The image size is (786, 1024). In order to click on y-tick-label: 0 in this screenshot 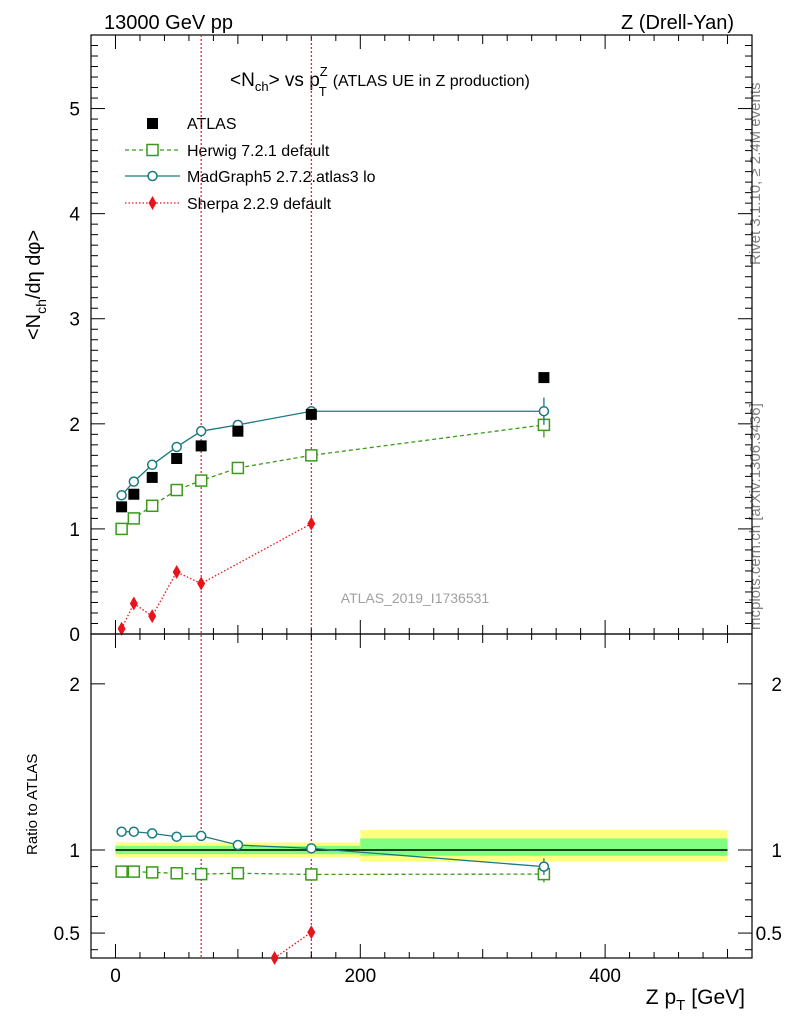, I will do `click(74, 635)`.